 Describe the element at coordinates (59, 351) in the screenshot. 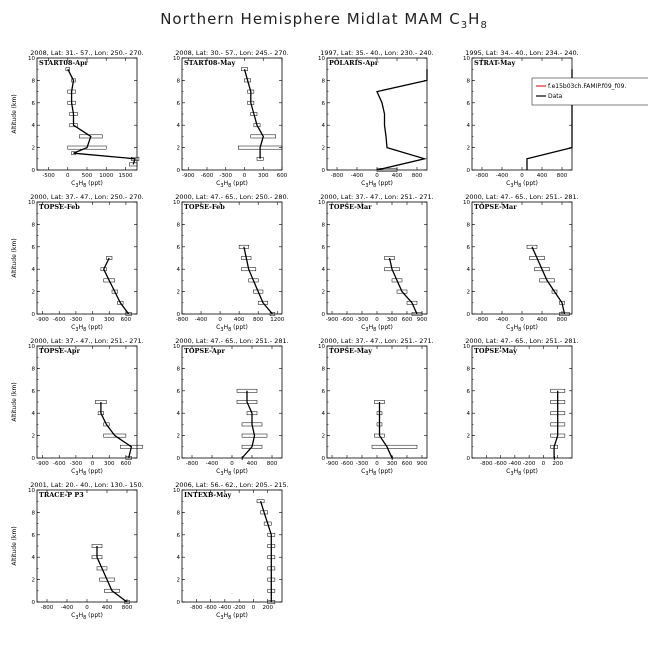

I see `panel-label: TOPSE-Apr` at that location.